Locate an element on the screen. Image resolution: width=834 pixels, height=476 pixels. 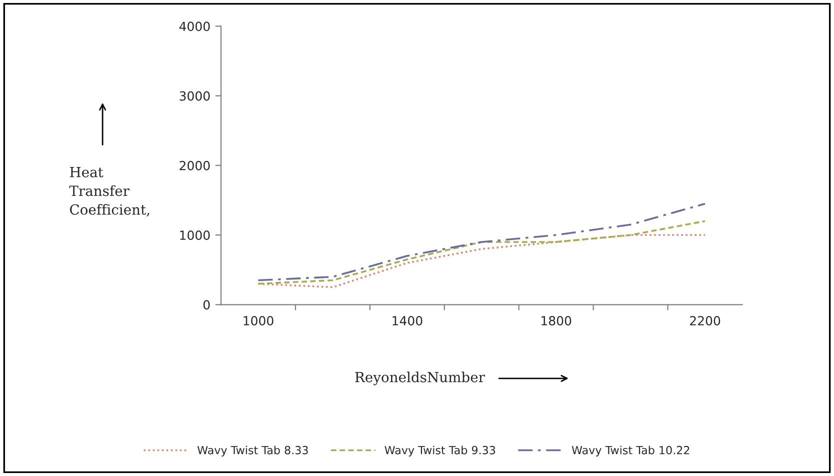
x-axis-title: ReyoneldsNumber is located at coordinates (420, 379).